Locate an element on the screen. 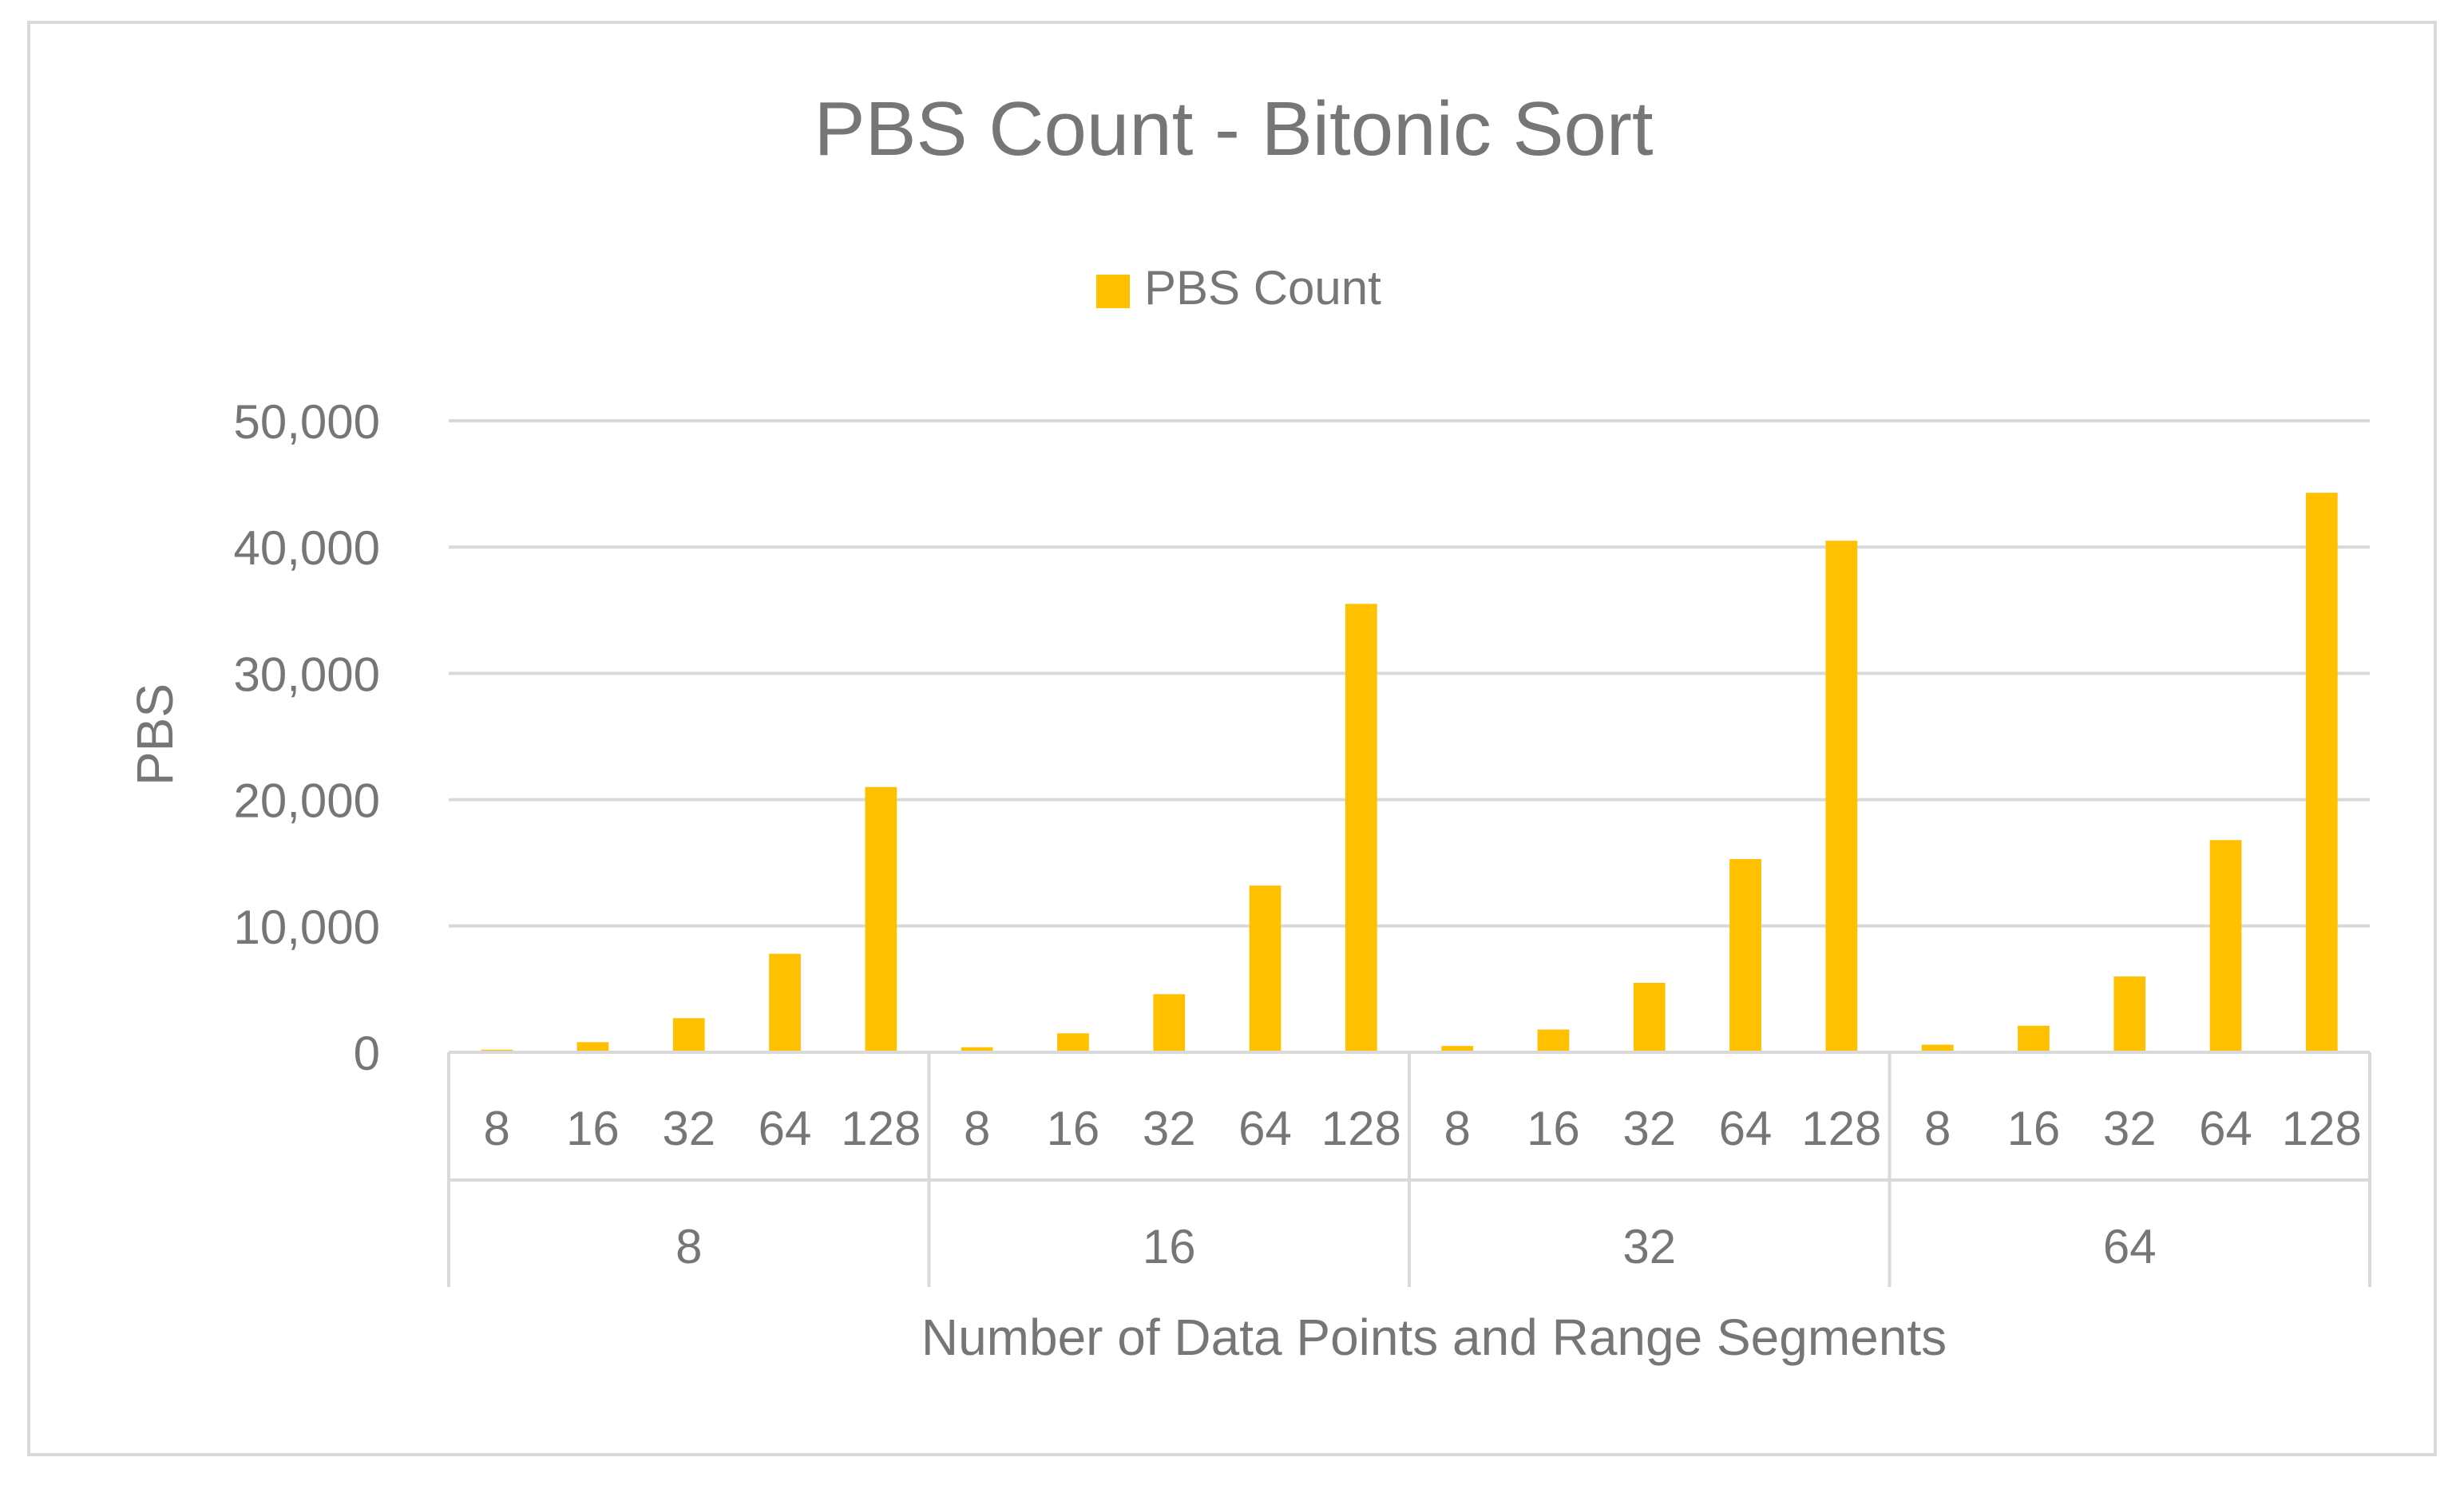 The height and width of the screenshot is (1485, 2464). chart-title: PBS Count - Bitonic Sort is located at coordinates (1233, 129).